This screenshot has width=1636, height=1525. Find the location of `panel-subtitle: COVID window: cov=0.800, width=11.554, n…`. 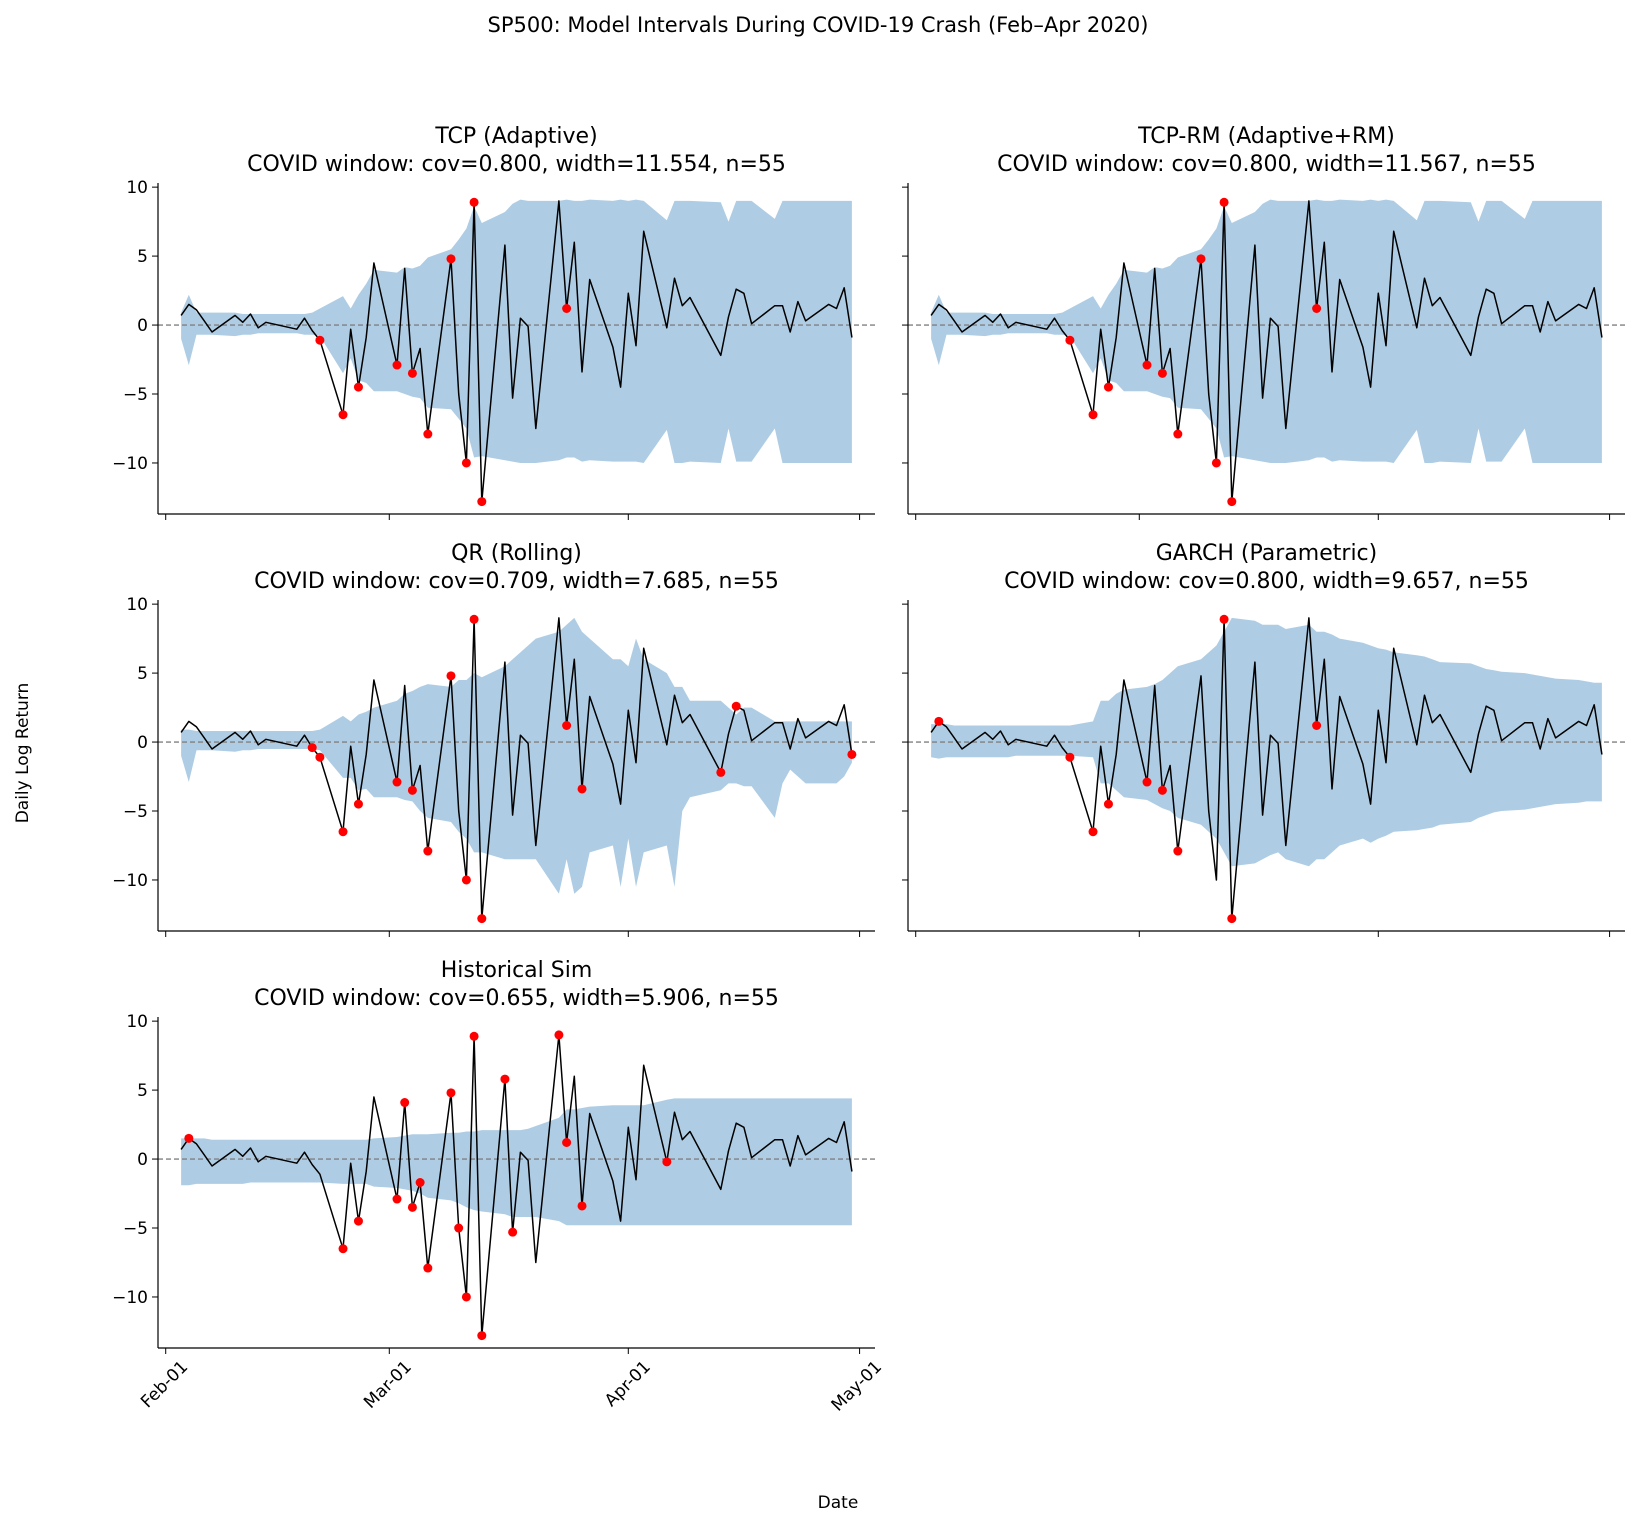

panel-subtitle: COVID window: cov=0.800, width=11.554, n… is located at coordinates (516, 164).